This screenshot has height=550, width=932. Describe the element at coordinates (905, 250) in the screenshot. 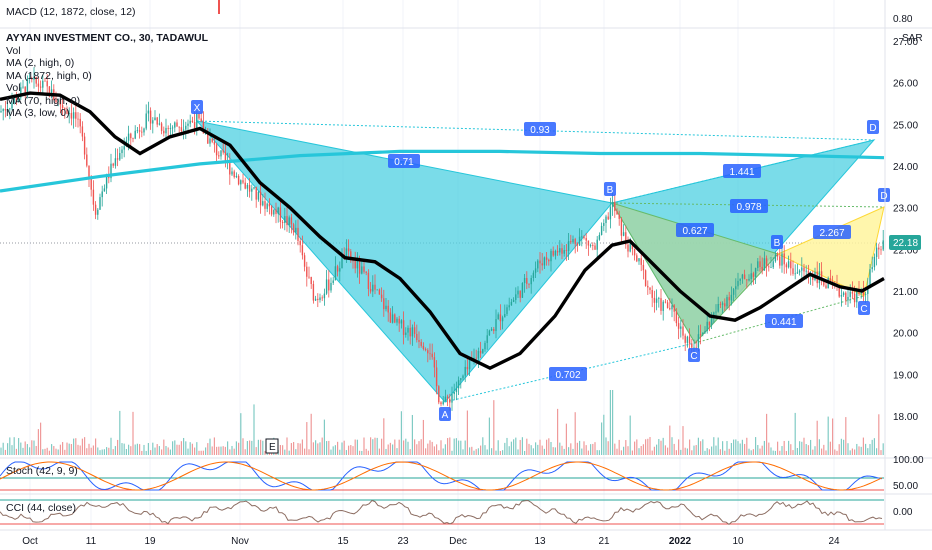

I see `price-tick-label: 22.00` at that location.